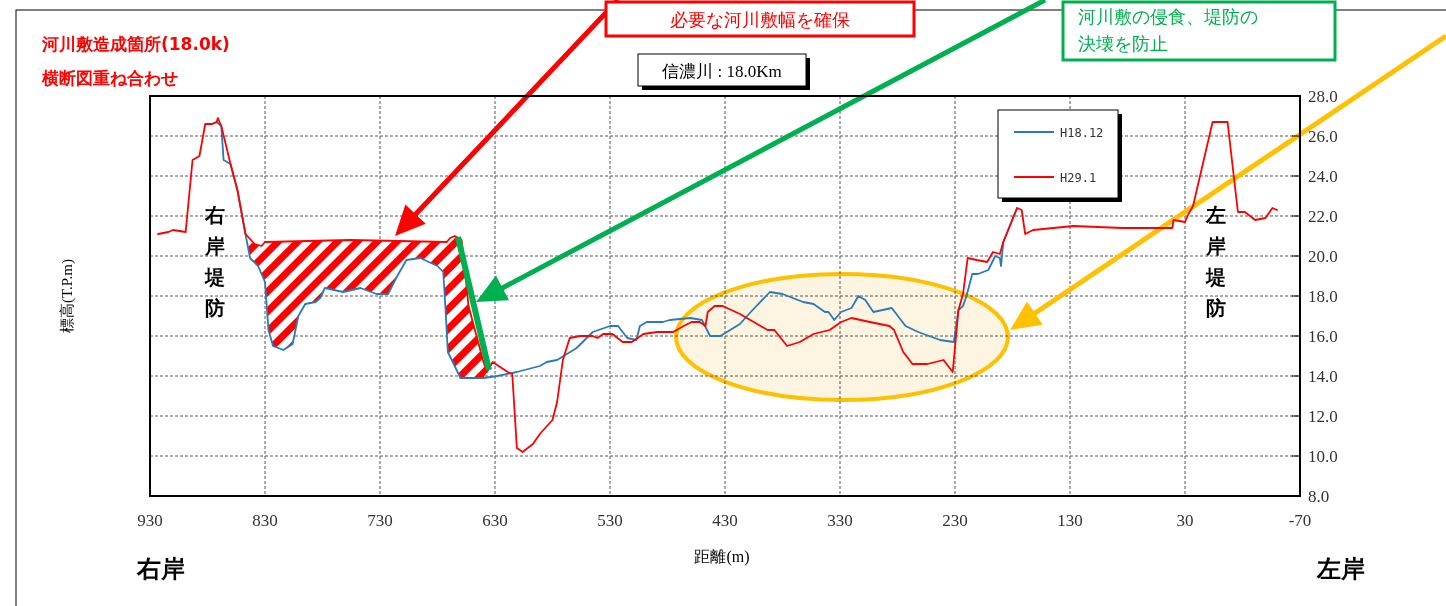 The height and width of the screenshot is (606, 1446). Describe the element at coordinates (1215, 261) in the screenshot. I see `annotation: 左岸堤防` at that location.